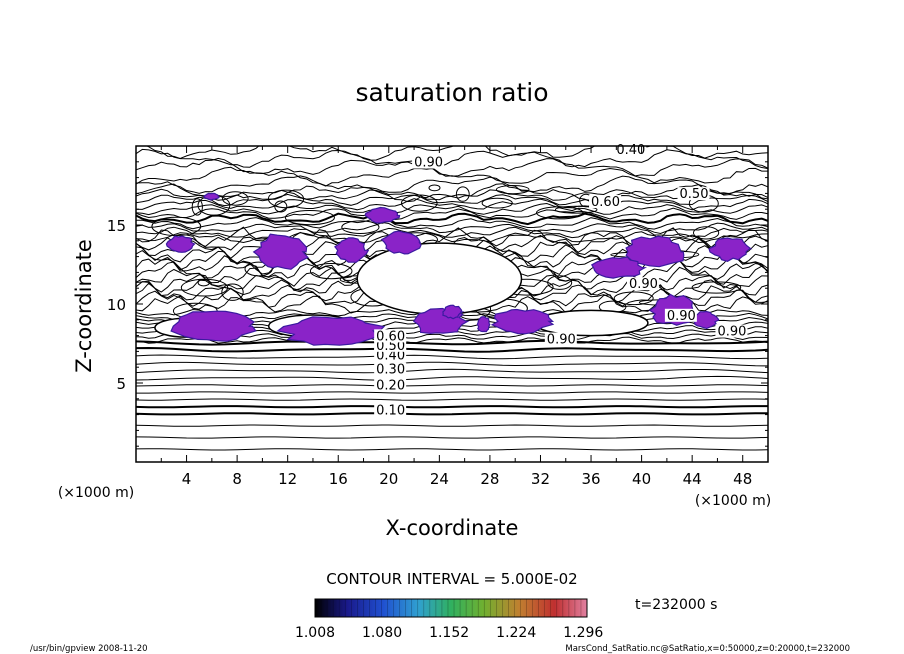 The height and width of the screenshot is (654, 904). What do you see at coordinates (692, 479) in the screenshot?
I see `x-tick-label: 44` at bounding box center [692, 479].